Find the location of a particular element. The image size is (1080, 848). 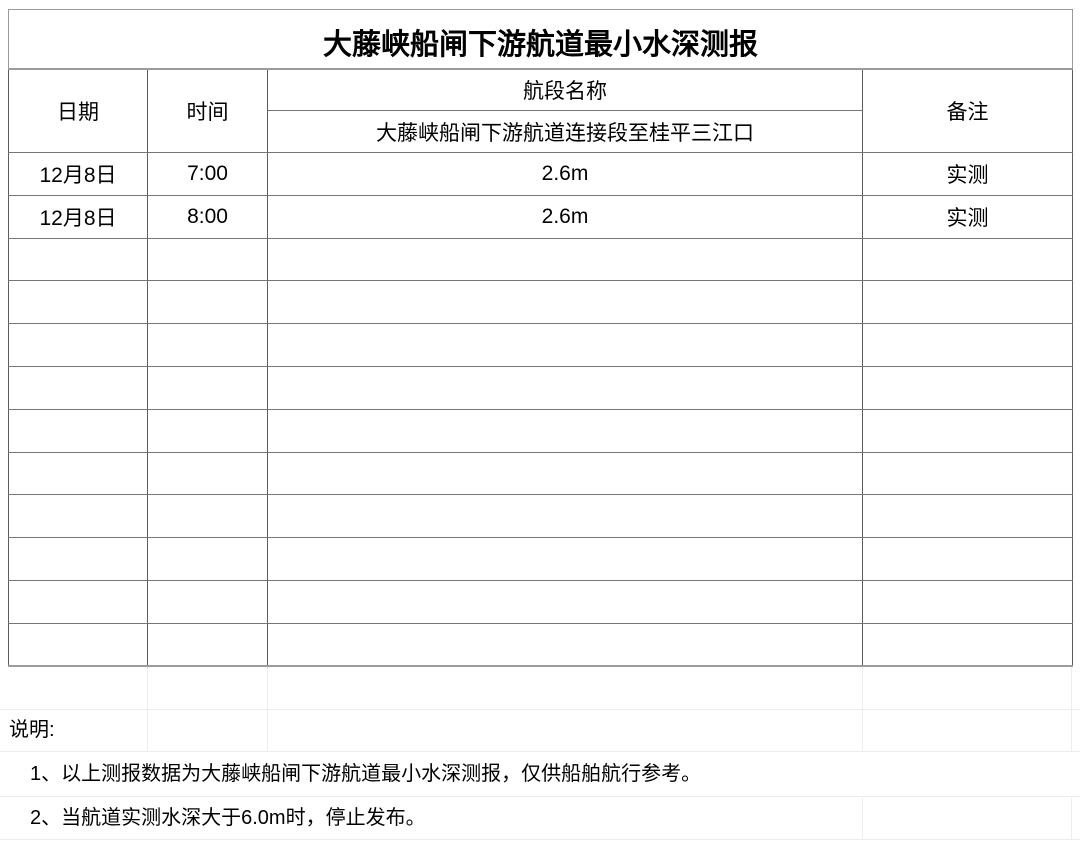

cell-time: 7:00 is located at coordinates (207, 174).